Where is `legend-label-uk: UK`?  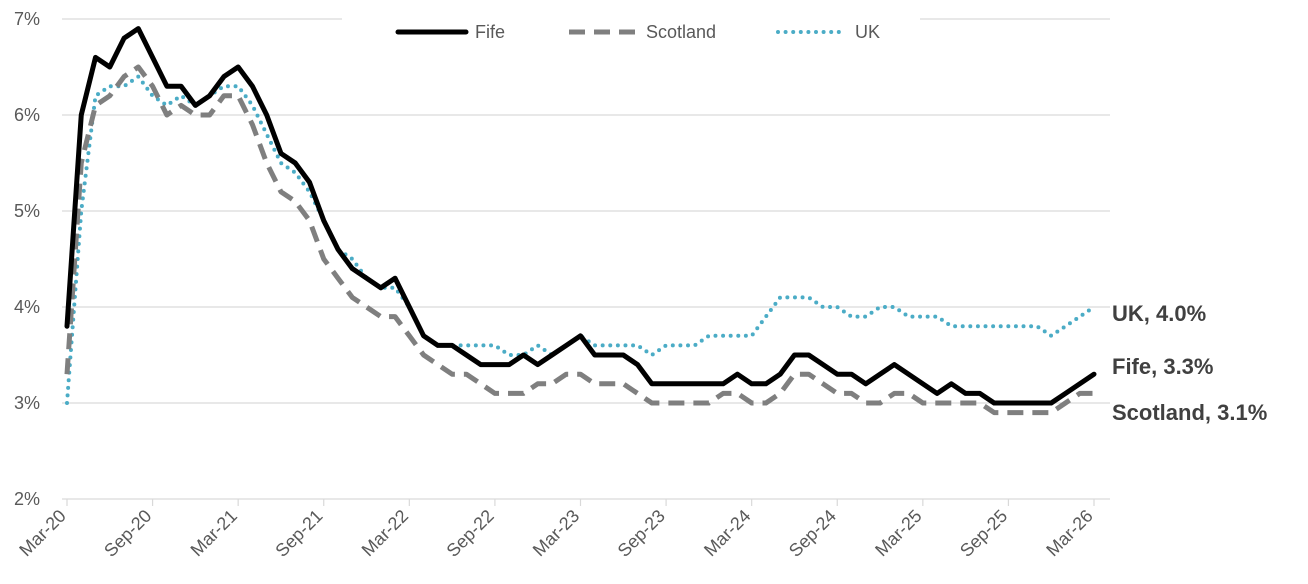
legend-label-uk: UK is located at coordinates (867, 32).